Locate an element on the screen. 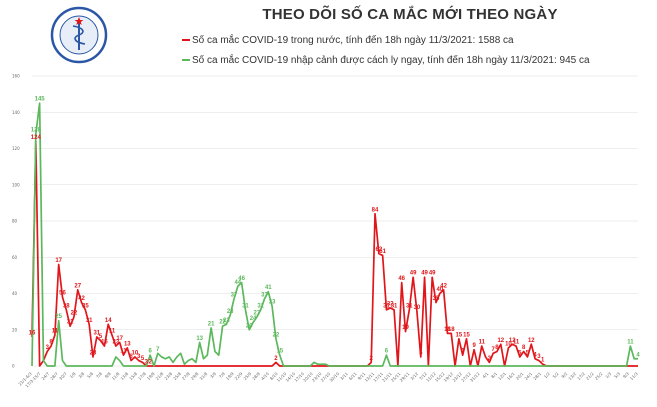 This screenshot has width=657, height=407. y-tick-label-160: 160 is located at coordinates (16, 76).